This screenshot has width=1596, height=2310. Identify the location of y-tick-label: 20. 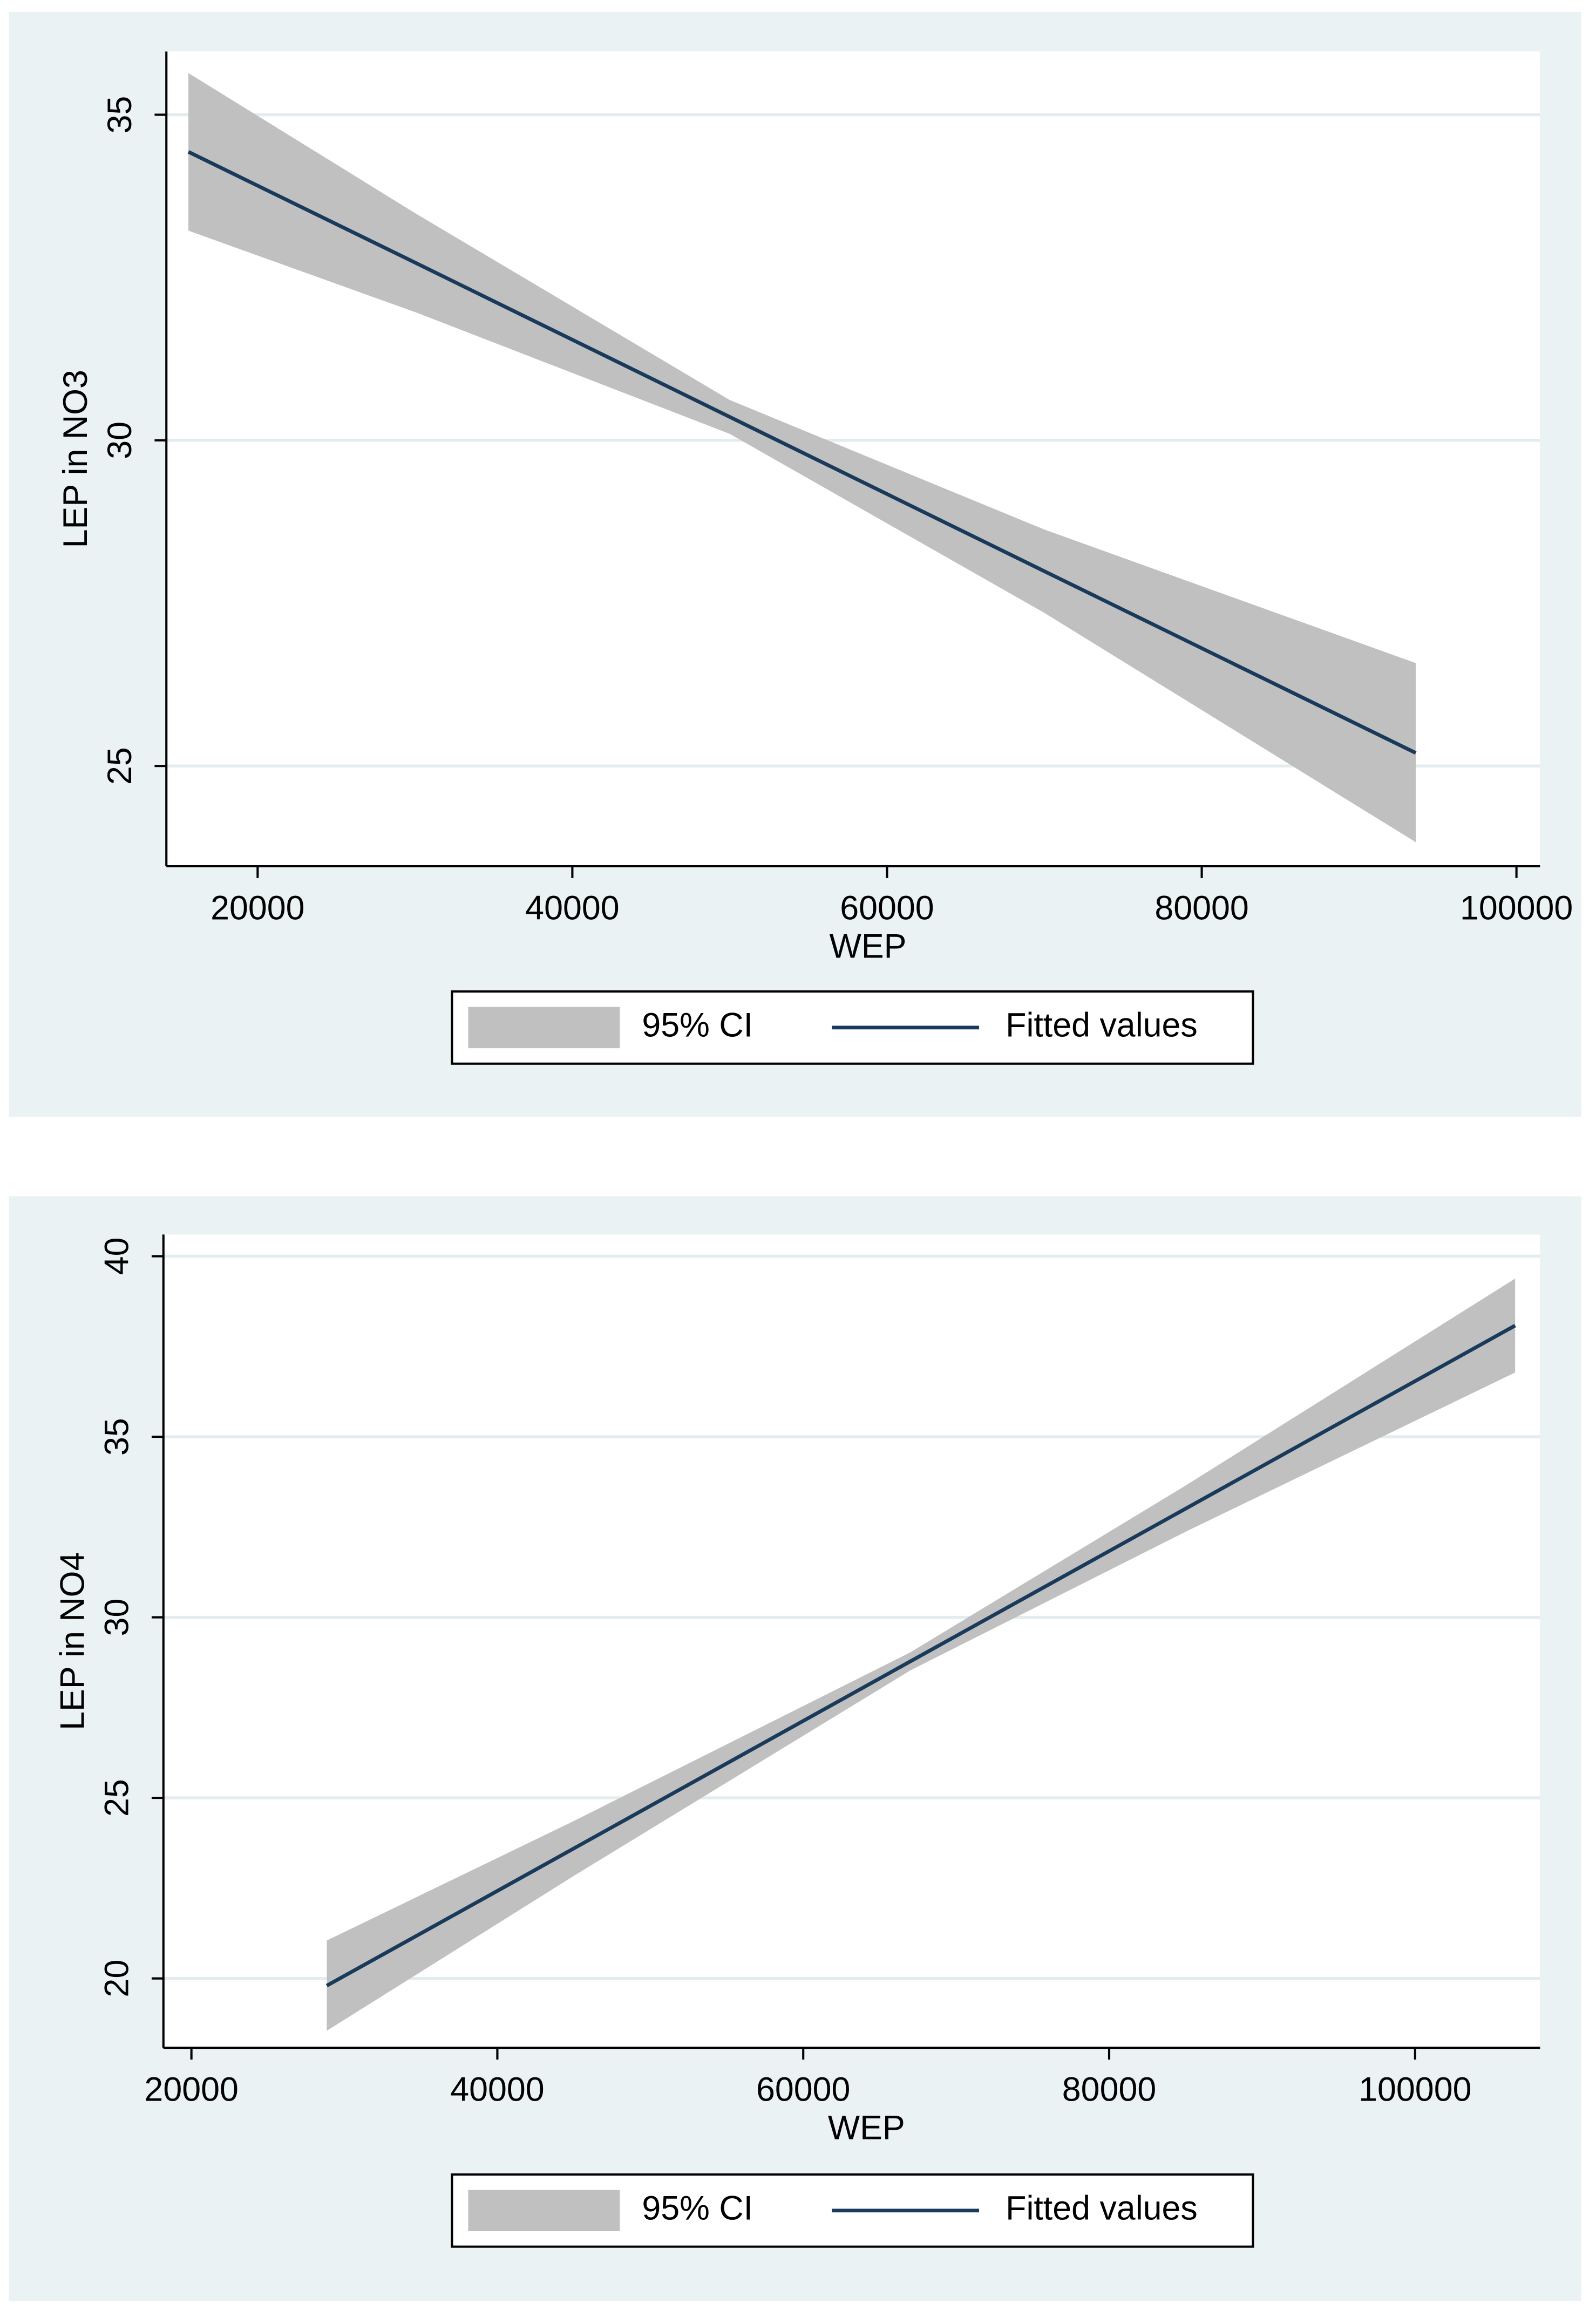
(117, 1979).